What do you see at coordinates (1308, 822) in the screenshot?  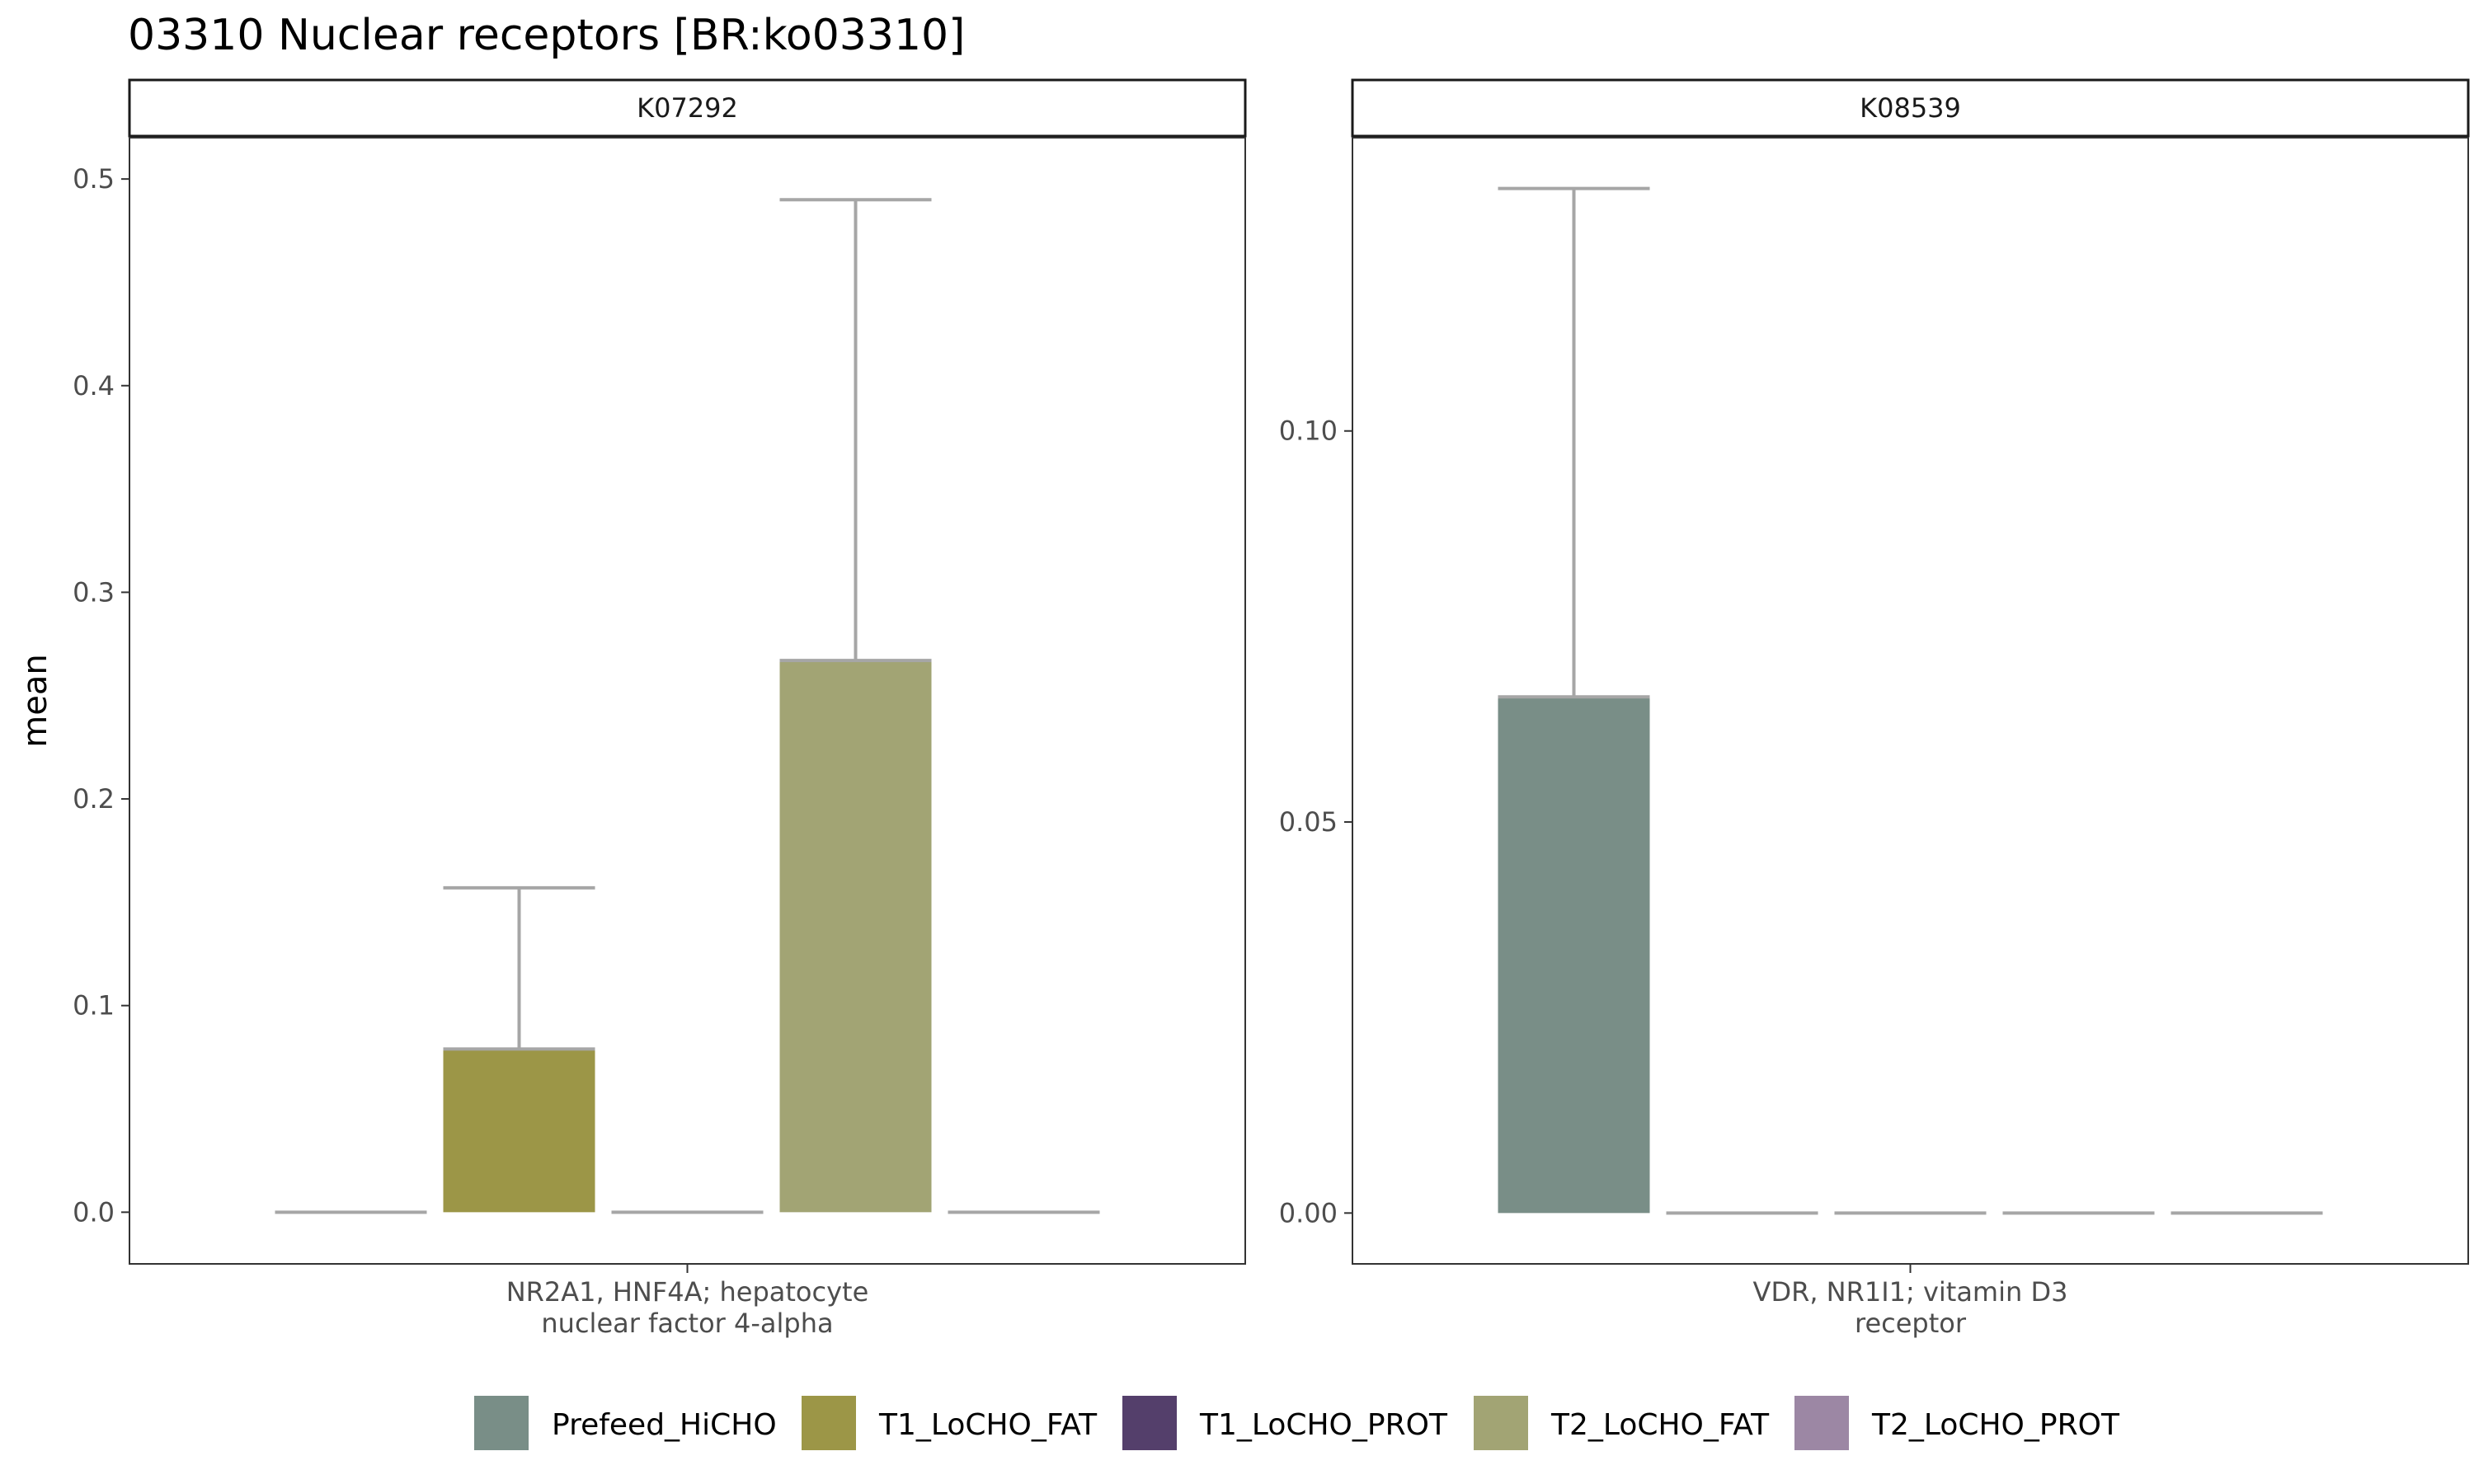 I see `y-tick-label: 0.05` at bounding box center [1308, 822].